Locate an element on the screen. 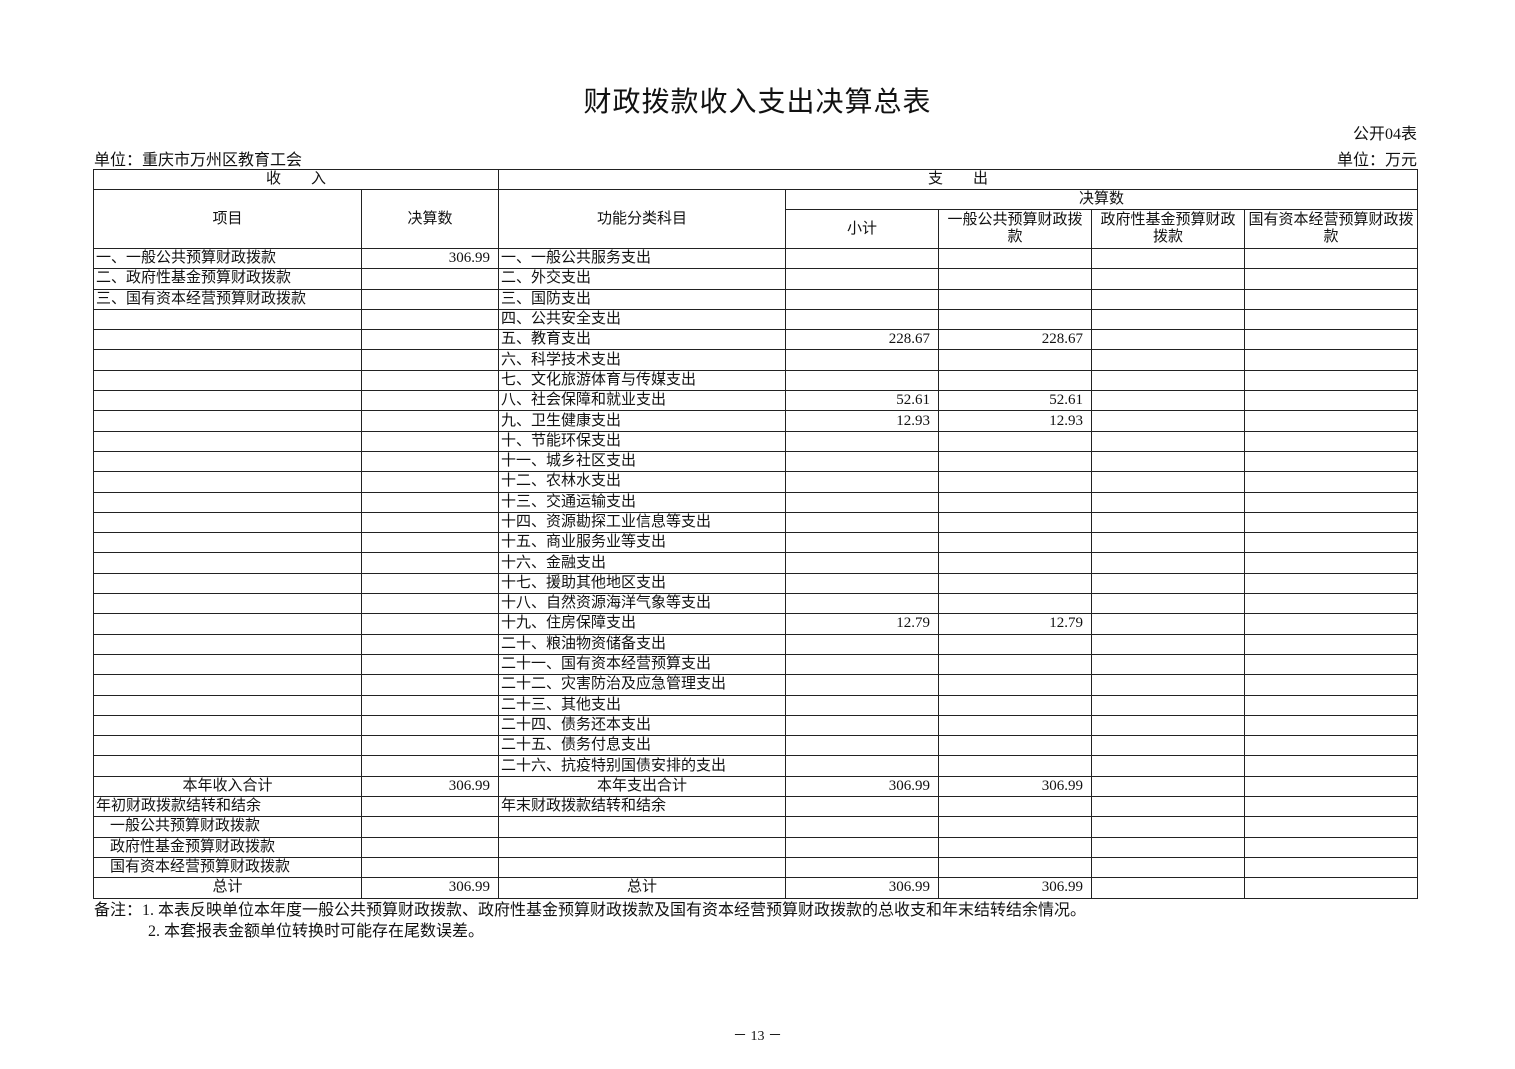 This screenshot has width=1515, height=1069. expense-subject-cell: 五、教育支出 is located at coordinates (642, 340).